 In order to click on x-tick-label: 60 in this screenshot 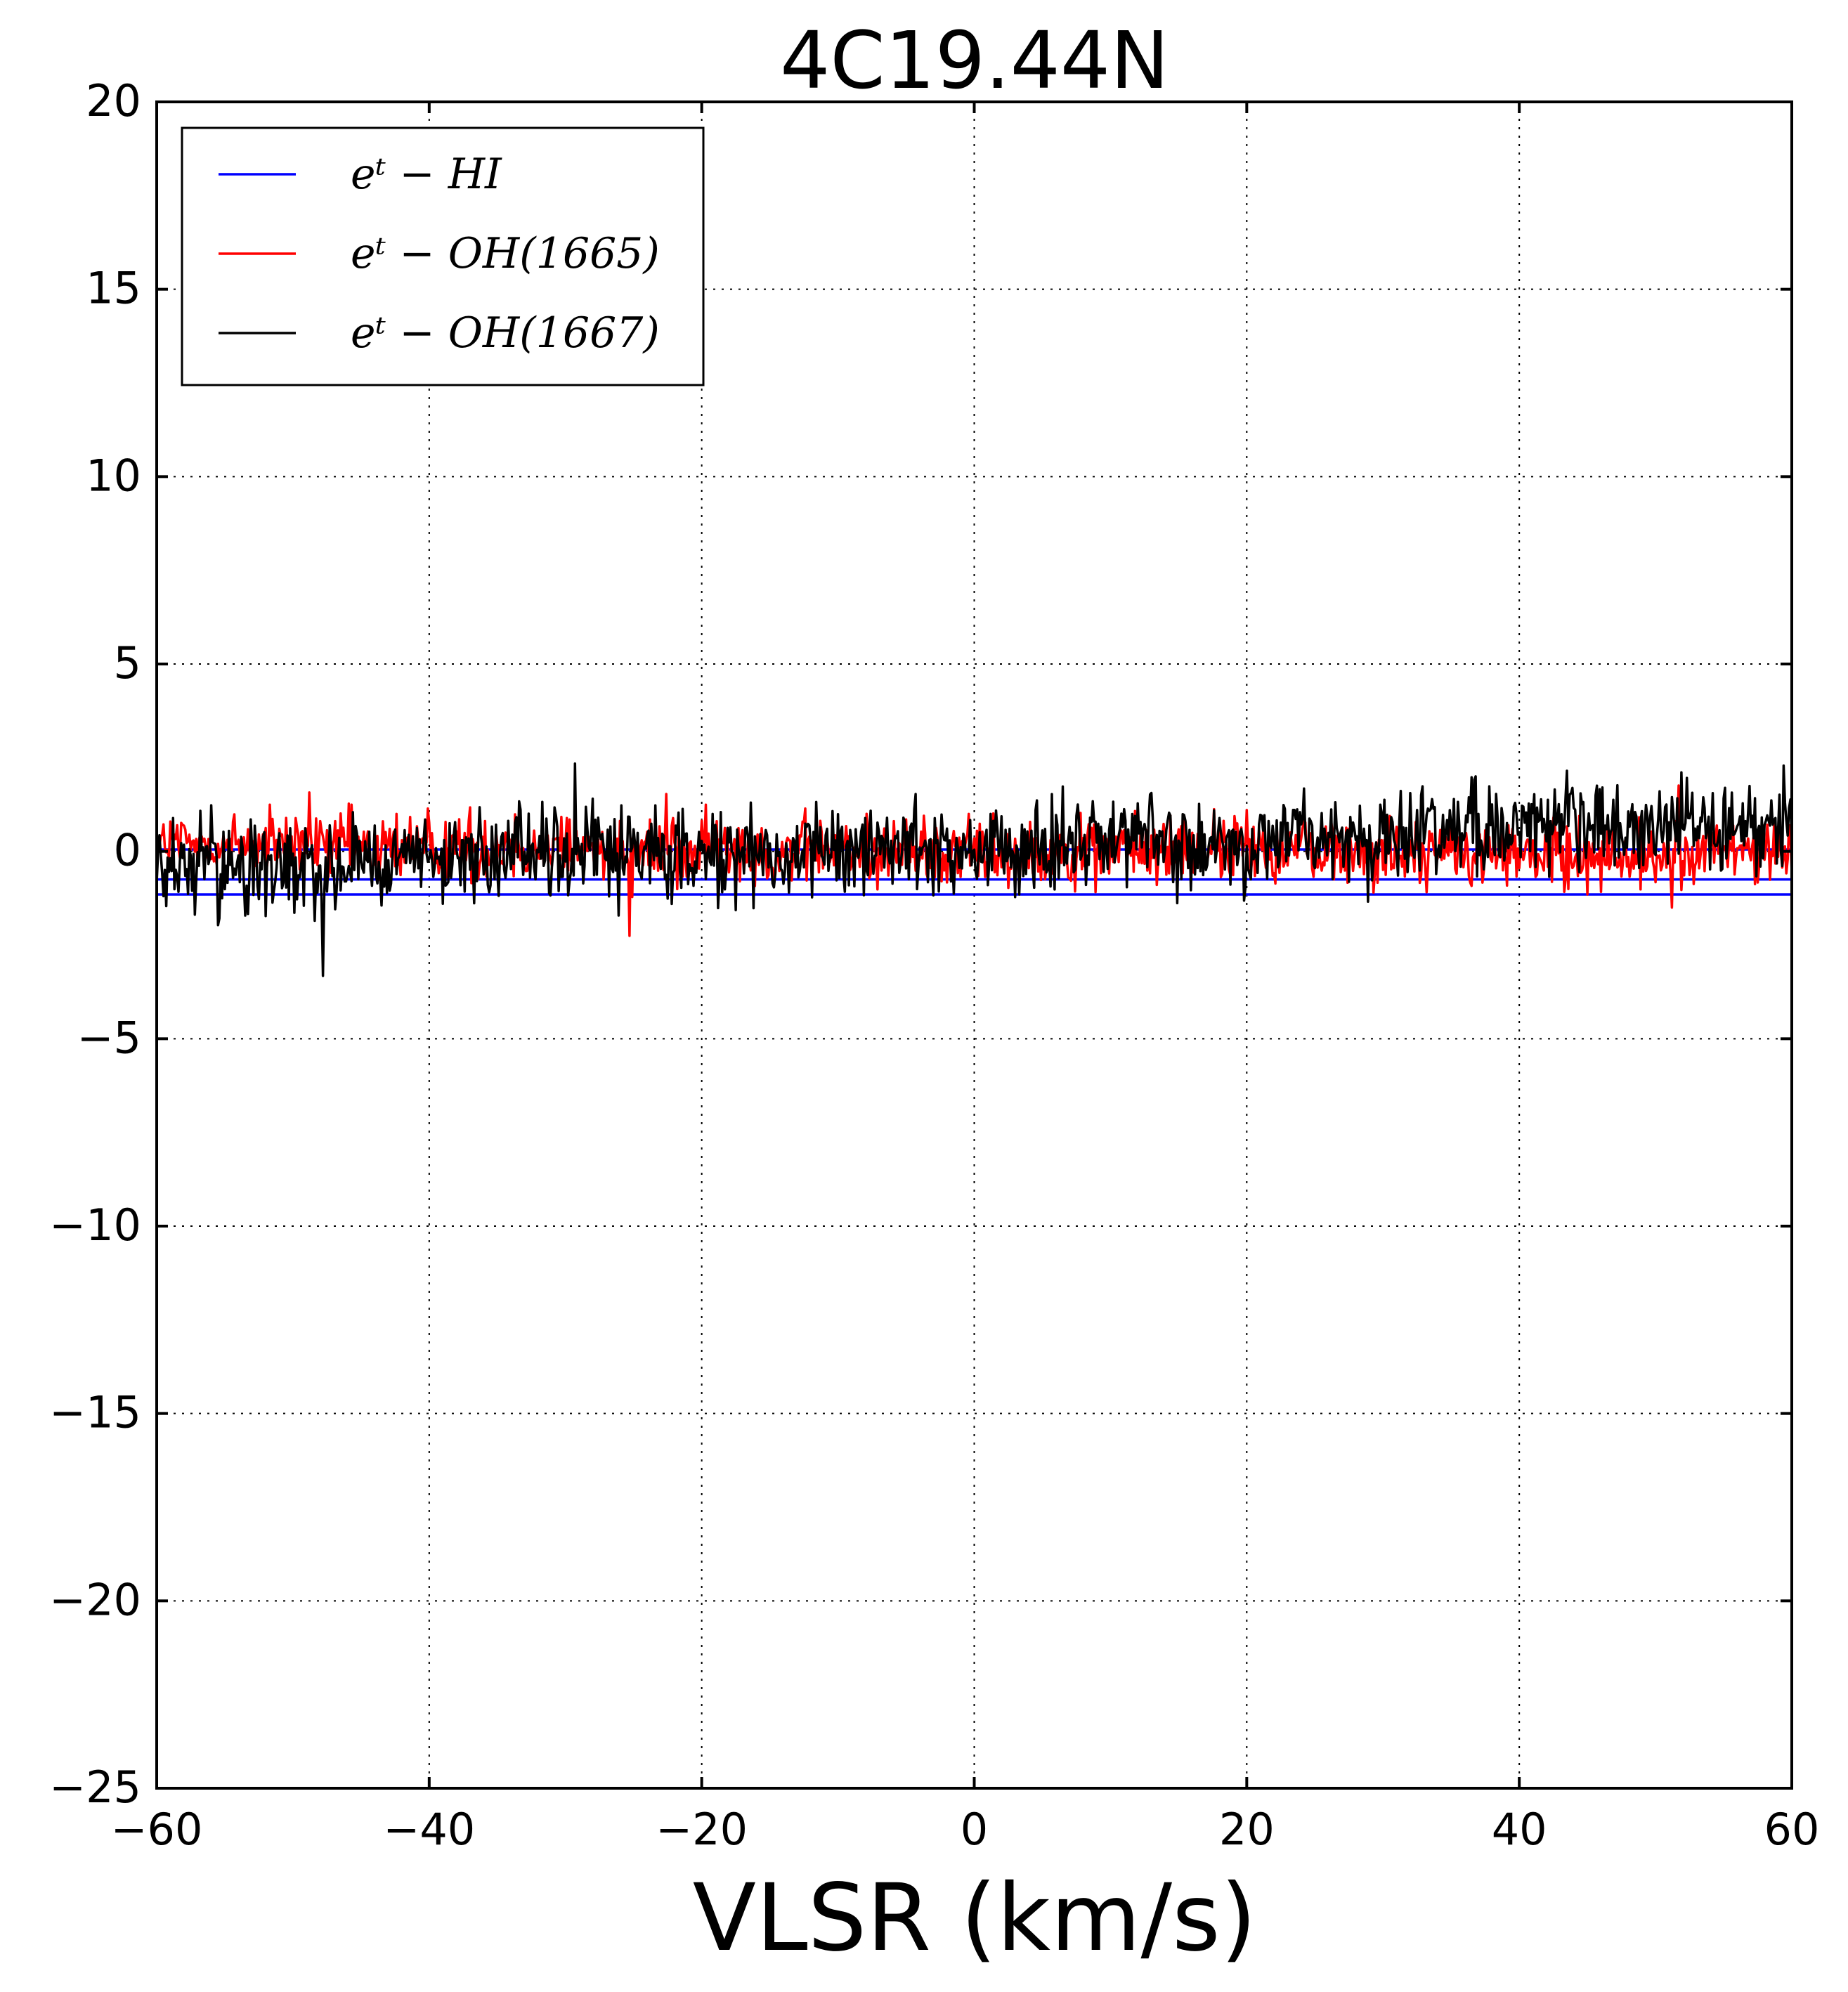, I will do `click(1792, 1829)`.